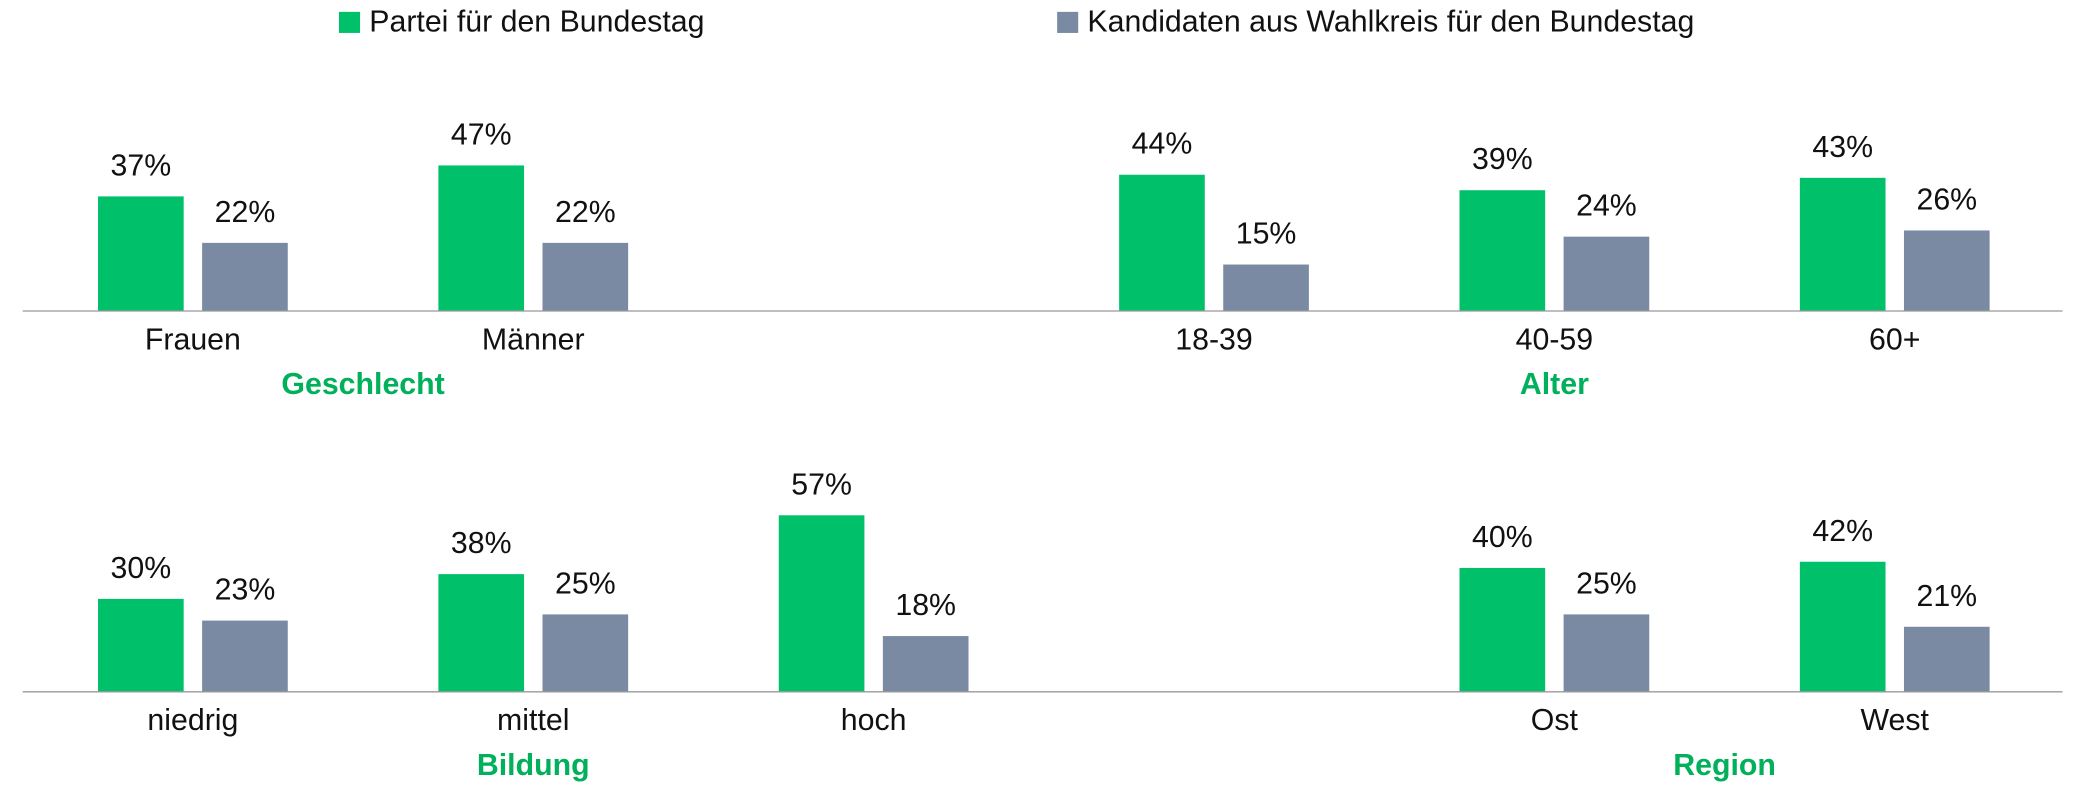 The image size is (2080, 788). Describe the element at coordinates (1606, 206) in the screenshot. I see `data-label: 24%` at that location.